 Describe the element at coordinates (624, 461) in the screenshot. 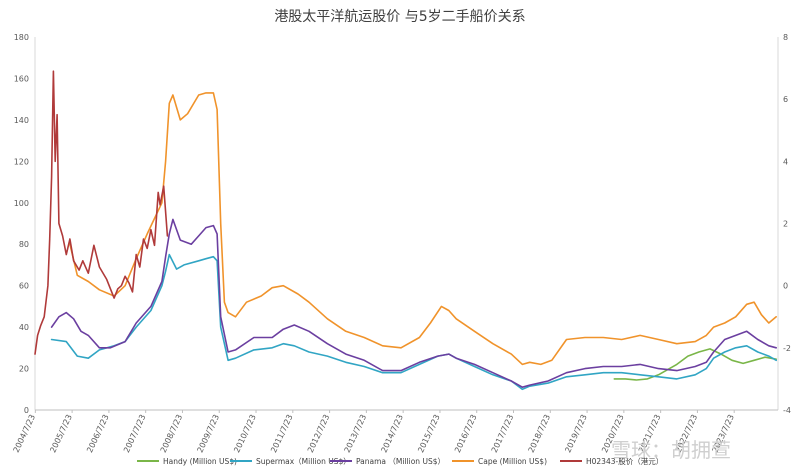

I see `legend-label: H02343-股价（港元）` at that location.